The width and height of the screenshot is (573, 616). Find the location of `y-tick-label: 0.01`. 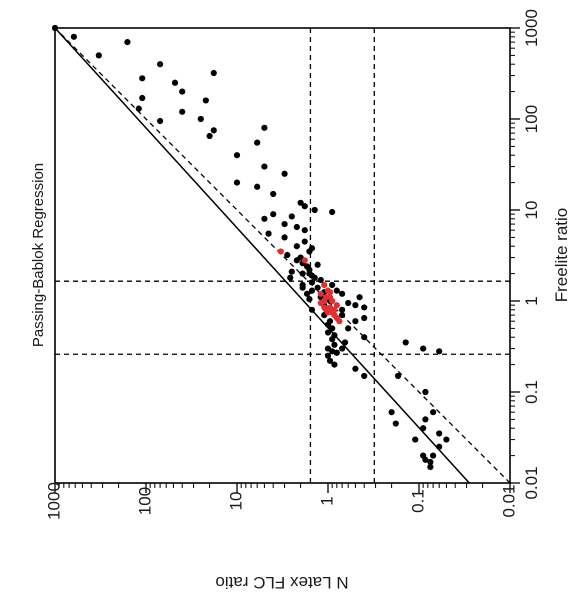

y-tick-label: 0.01 is located at coordinates (508, 500).